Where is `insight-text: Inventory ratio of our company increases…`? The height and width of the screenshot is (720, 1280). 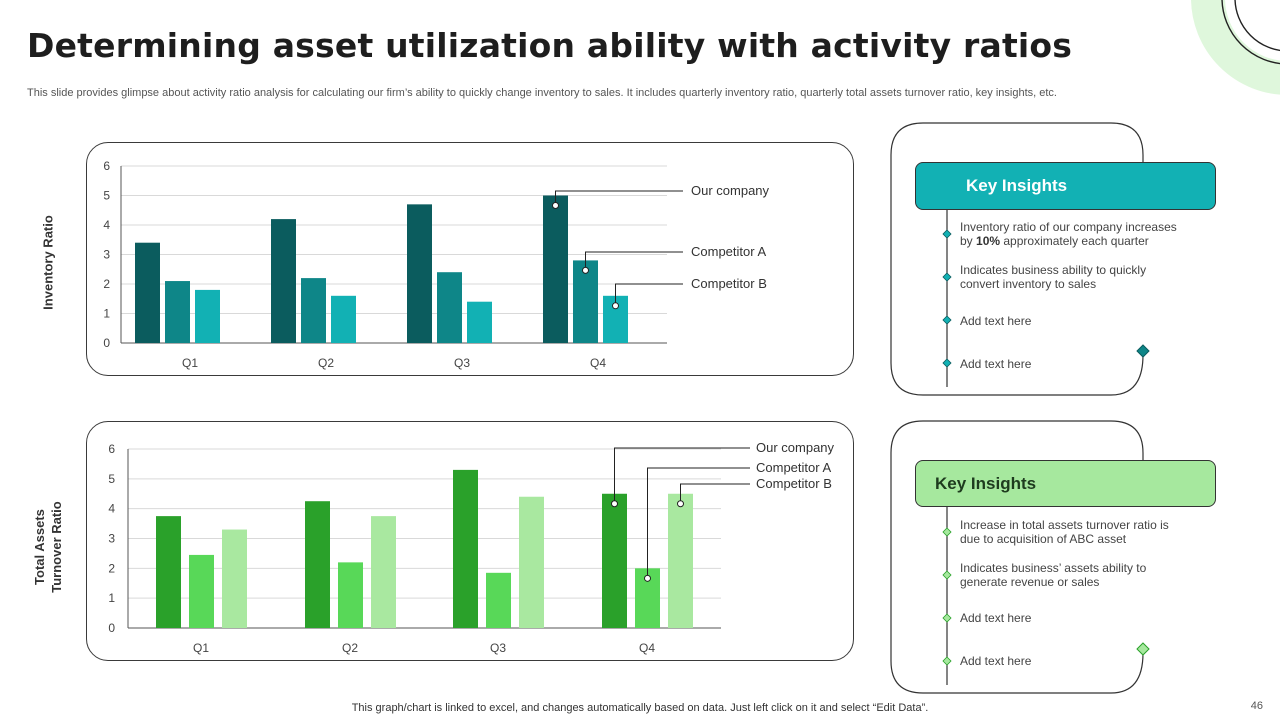 insight-text: Inventory ratio of our company increases… is located at coordinates (1068, 234).